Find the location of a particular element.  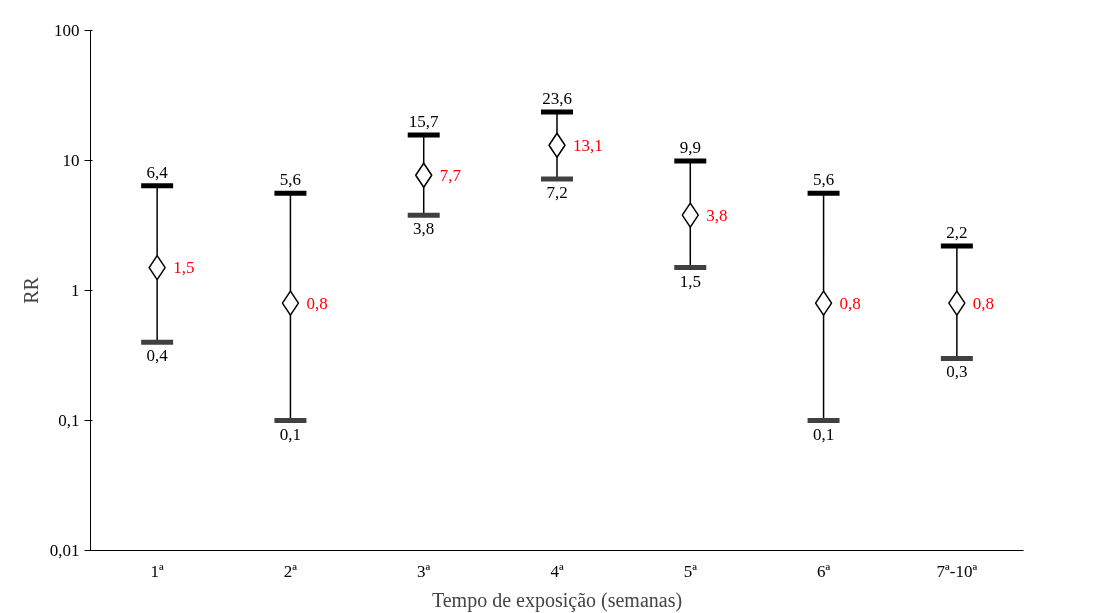

y-tick-label: 1 is located at coordinates (75, 290).